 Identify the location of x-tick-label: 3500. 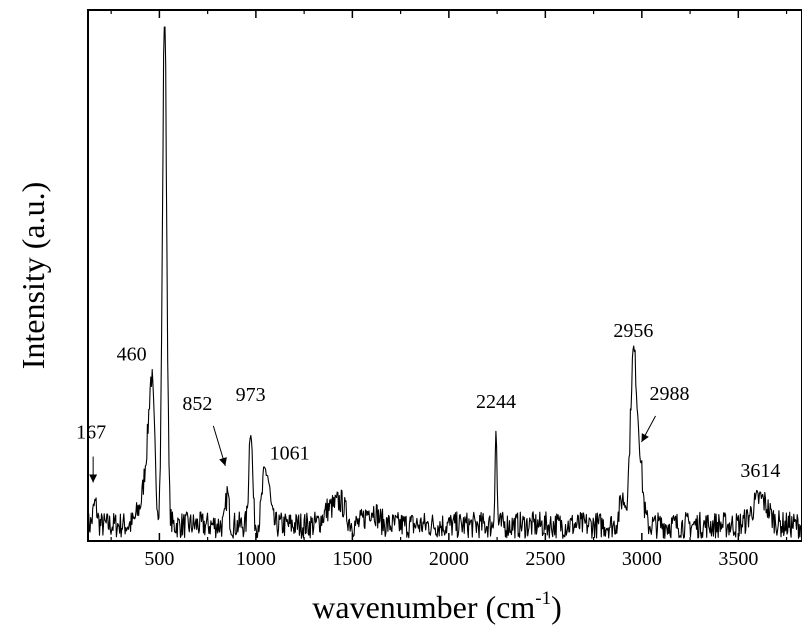
(738, 559).